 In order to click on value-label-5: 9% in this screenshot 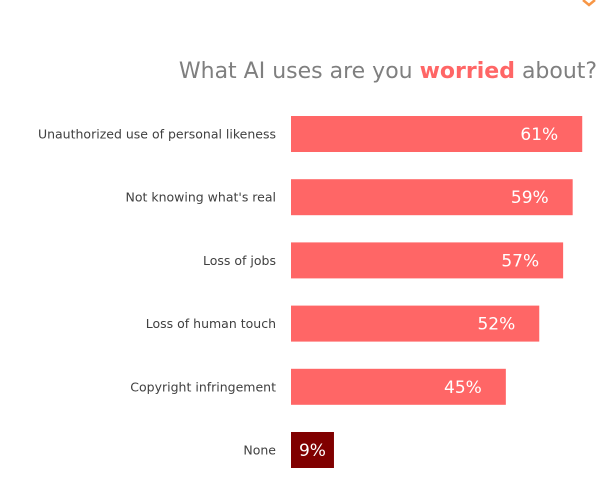, I will do `click(312, 451)`.